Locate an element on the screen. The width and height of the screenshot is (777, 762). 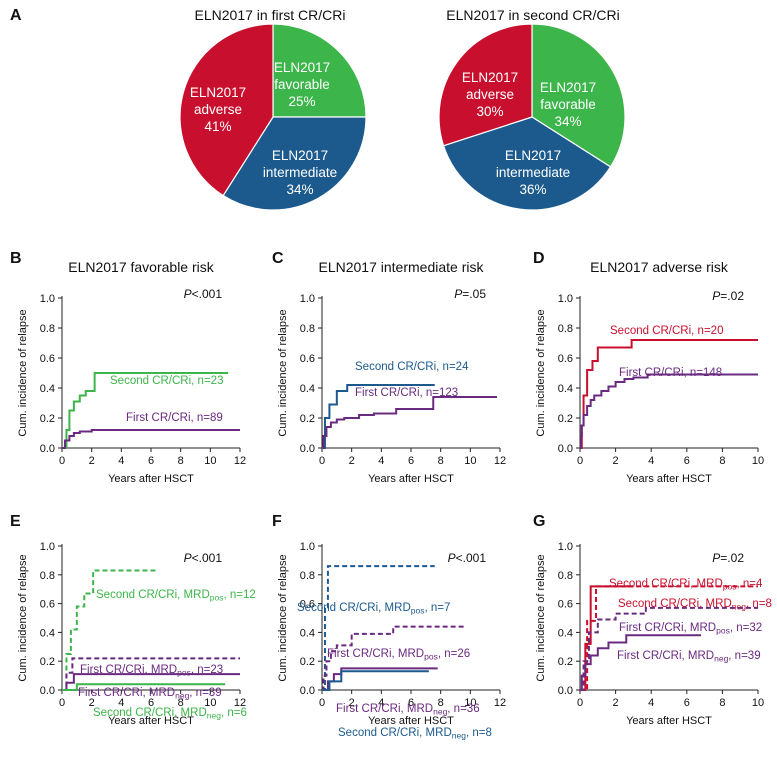
pie-slice-favorable is located at coordinates (319, 70).